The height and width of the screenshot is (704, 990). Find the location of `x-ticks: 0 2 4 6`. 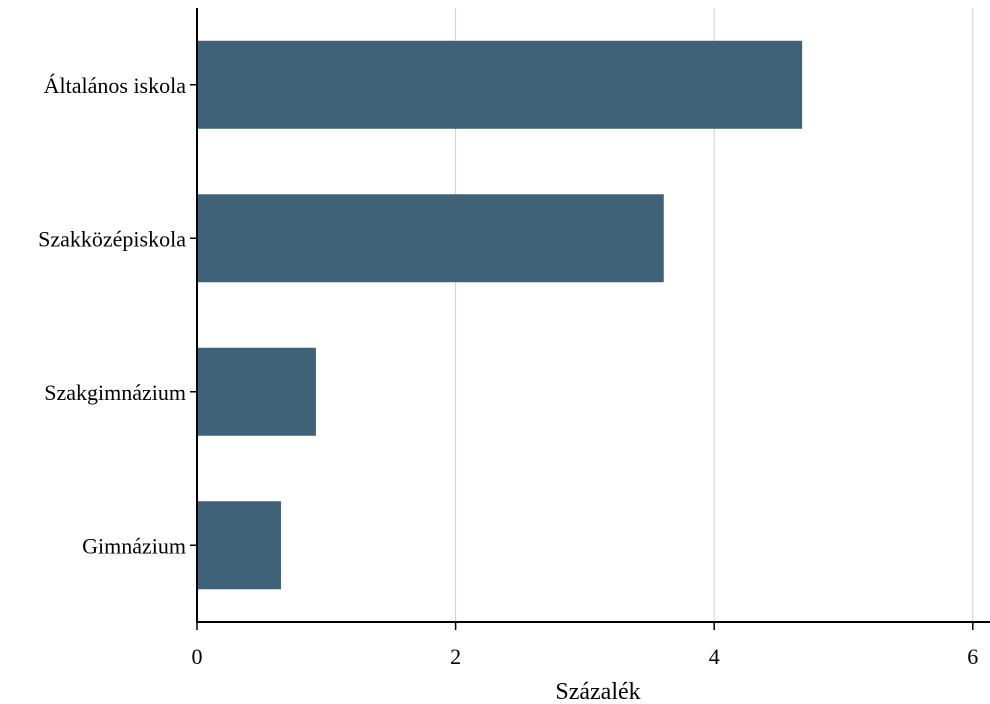

x-ticks: 0 2 4 6 is located at coordinates (585, 645).